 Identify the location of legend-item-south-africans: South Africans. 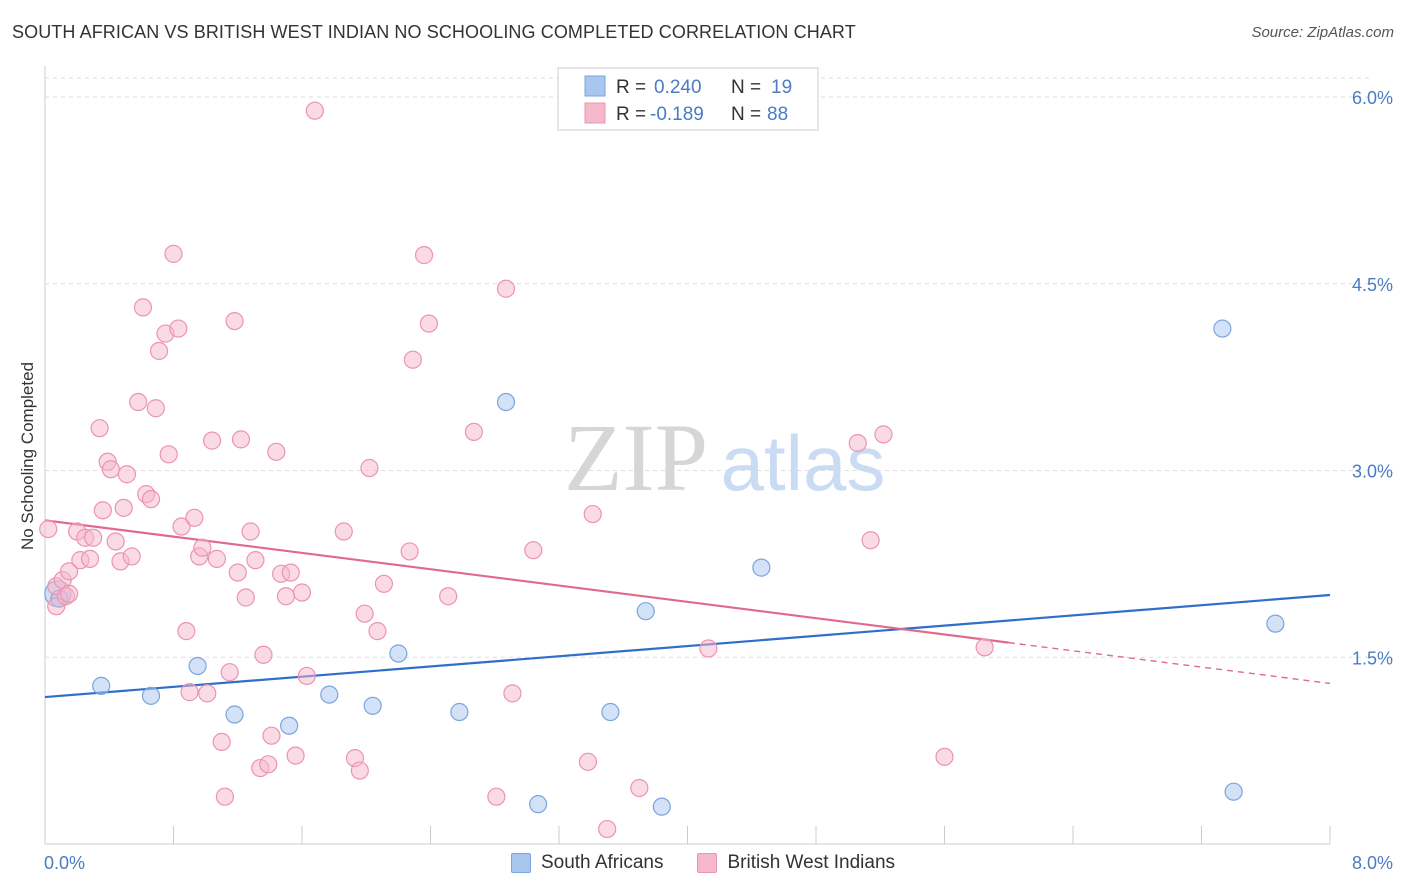
(587, 863).